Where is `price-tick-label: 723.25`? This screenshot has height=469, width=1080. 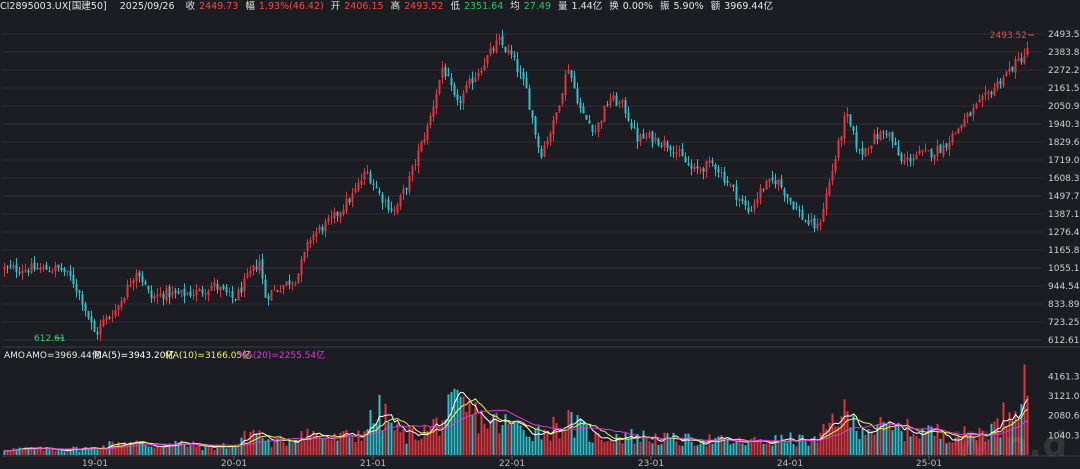 price-tick-label: 723.25 is located at coordinates (1064, 323).